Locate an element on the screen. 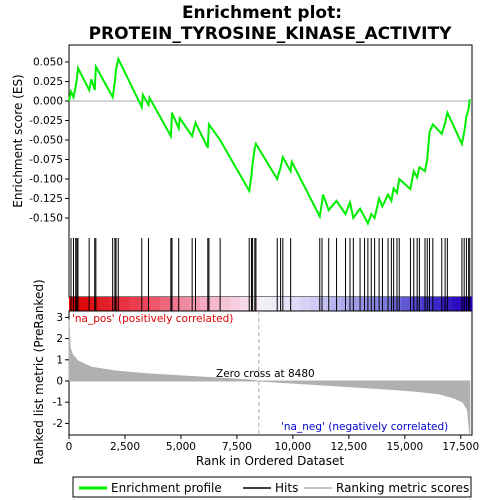  es-y-tick-label: 0.050 is located at coordinates (48, 63).